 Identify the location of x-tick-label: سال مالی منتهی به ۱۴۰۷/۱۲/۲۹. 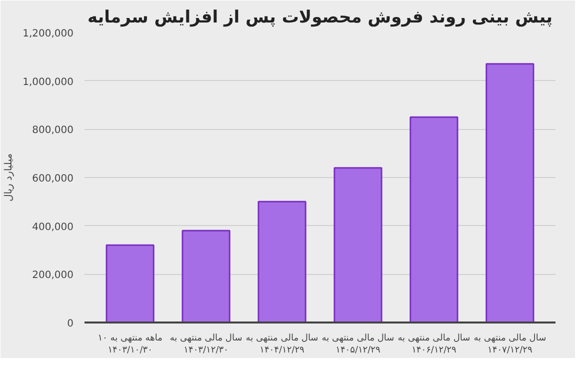
(510, 345).